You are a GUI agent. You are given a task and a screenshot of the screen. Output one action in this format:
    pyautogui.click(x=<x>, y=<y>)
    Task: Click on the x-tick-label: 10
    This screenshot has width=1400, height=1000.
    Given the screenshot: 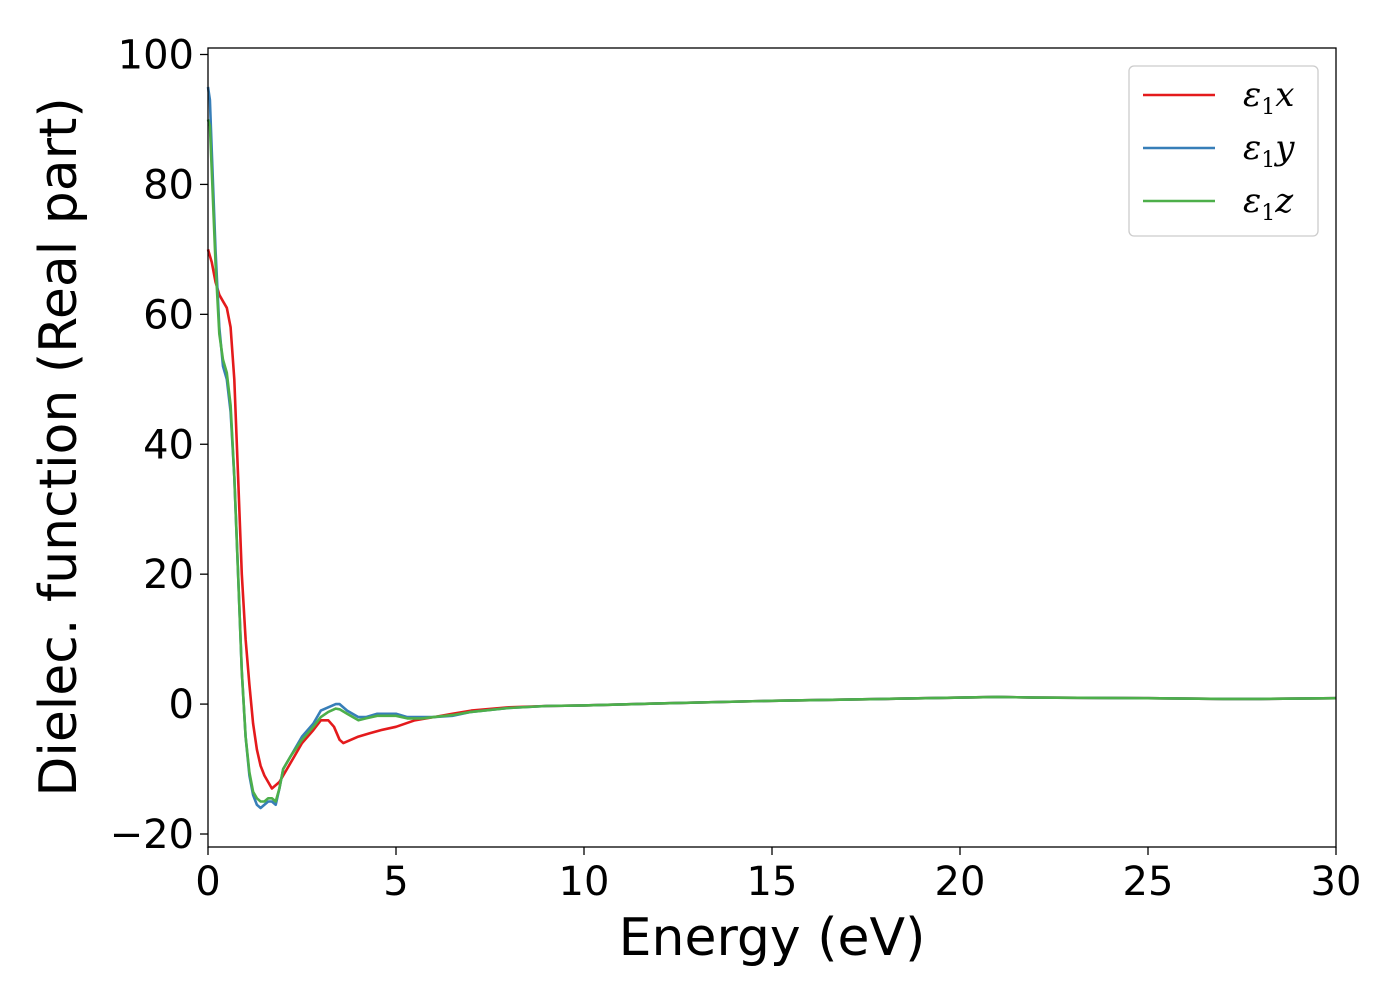 What is the action you would take?
    pyautogui.click(x=584, y=882)
    